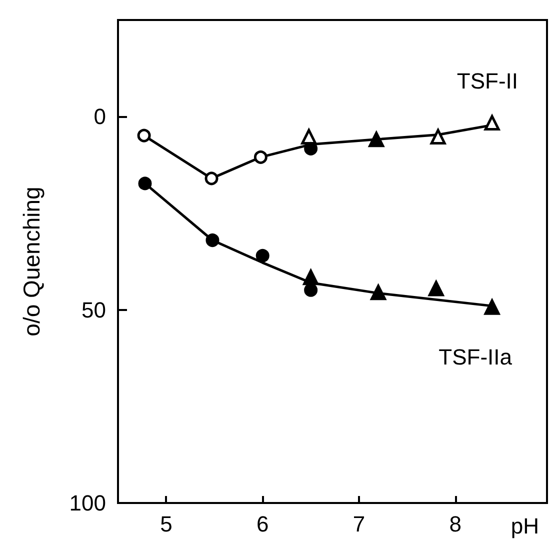 The height and width of the screenshot is (548, 558). What do you see at coordinates (31, 261) in the screenshot?
I see `y-axis-title: o/o Quenching` at bounding box center [31, 261].